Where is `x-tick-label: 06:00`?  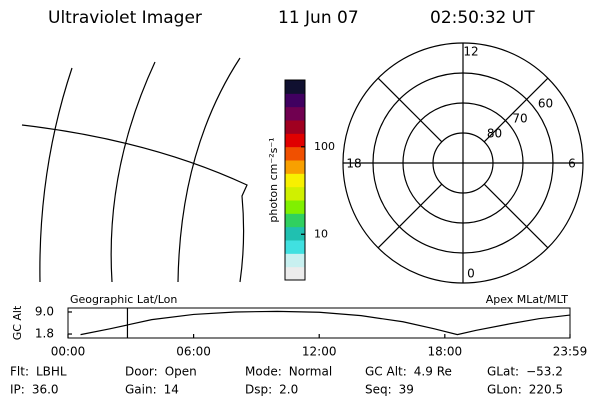
x-tick-label: 06:00 is located at coordinates (193, 352).